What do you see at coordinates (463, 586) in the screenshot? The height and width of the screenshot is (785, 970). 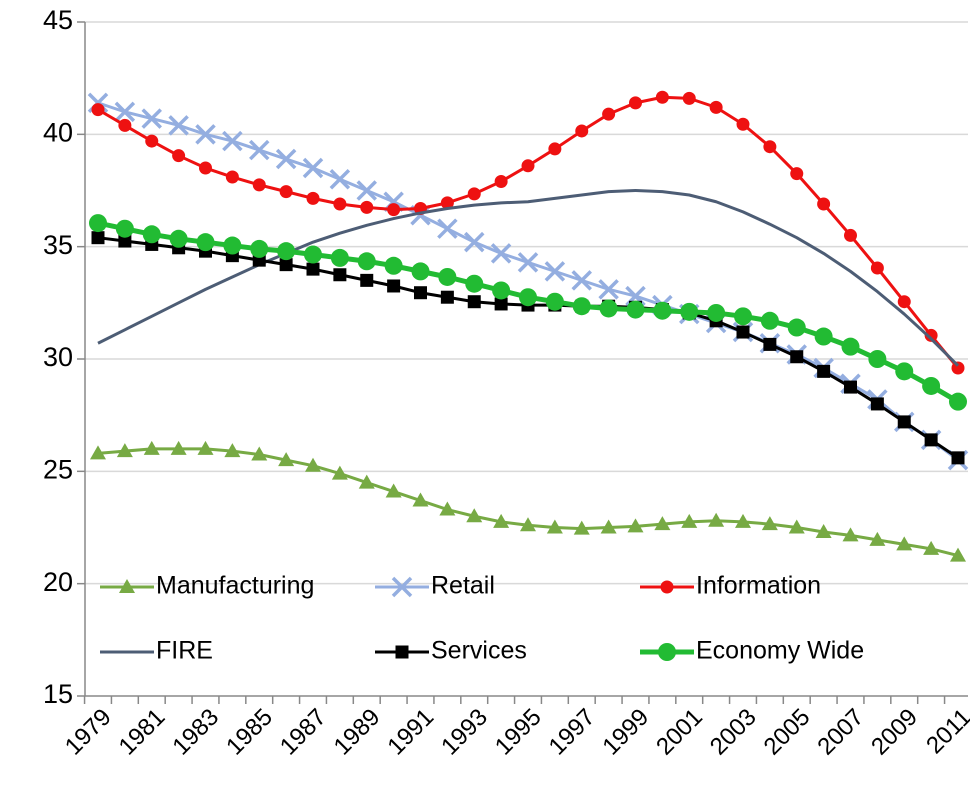 I see `legend-label: Retail` at bounding box center [463, 586].